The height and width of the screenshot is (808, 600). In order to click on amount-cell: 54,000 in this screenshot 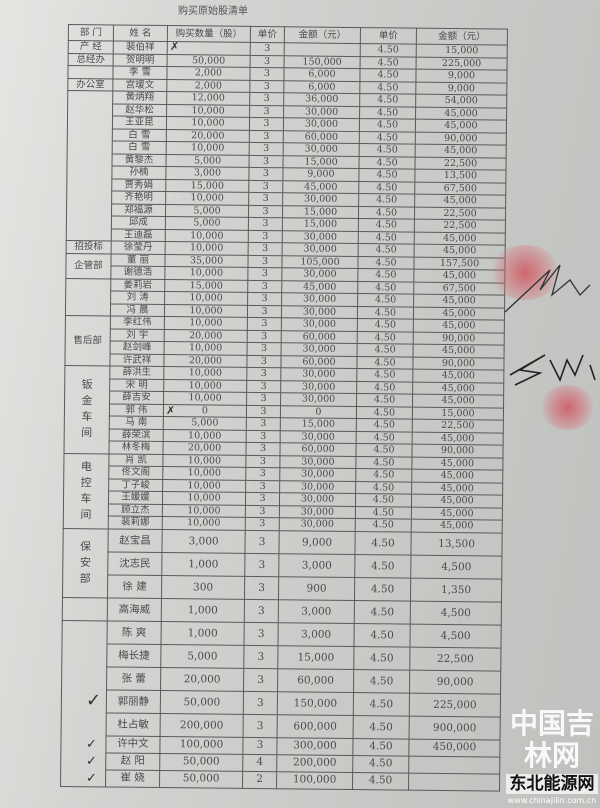, I will do `click(461, 101)`.